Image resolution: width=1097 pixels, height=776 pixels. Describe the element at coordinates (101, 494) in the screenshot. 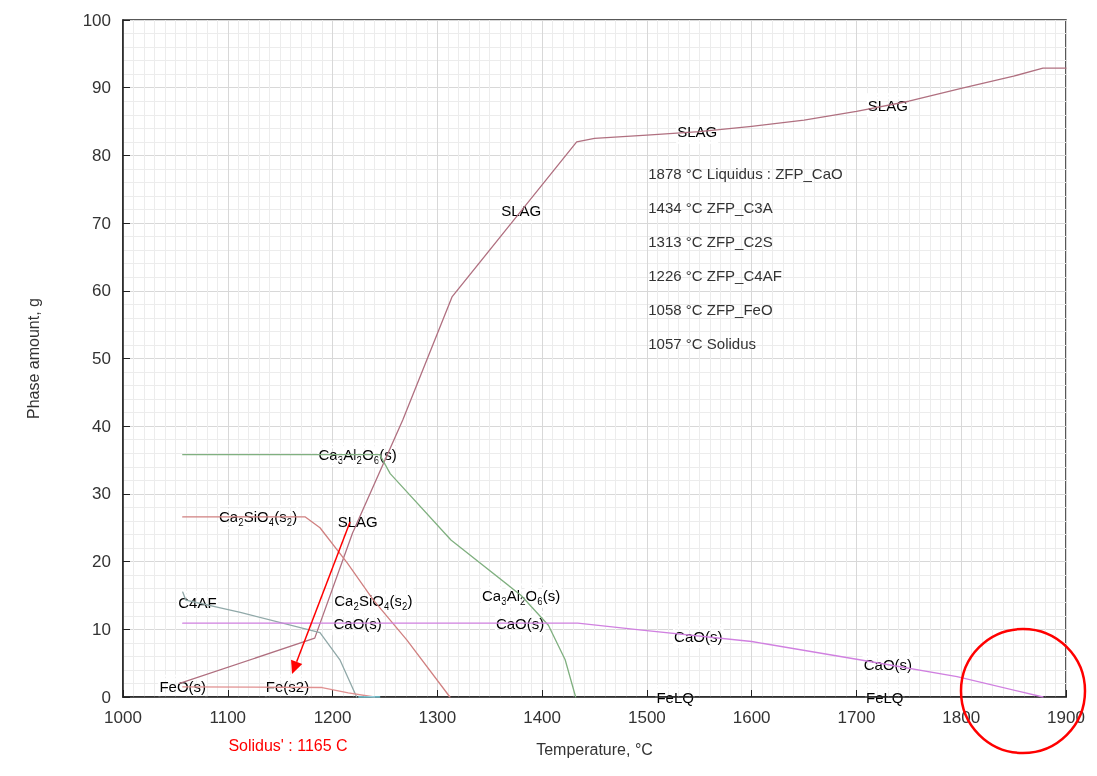

I see `y-tick-label: 30` at that location.